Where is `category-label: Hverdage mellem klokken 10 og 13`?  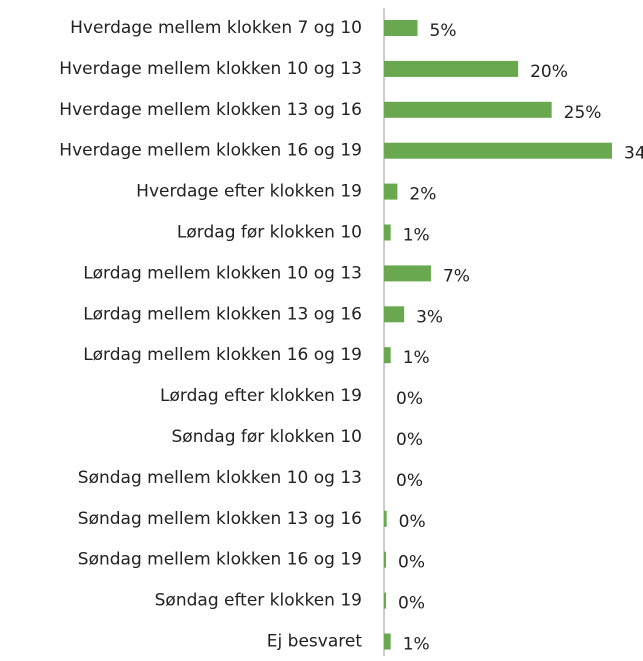
category-label: Hverdage mellem klokken 10 og 13 is located at coordinates (210, 69).